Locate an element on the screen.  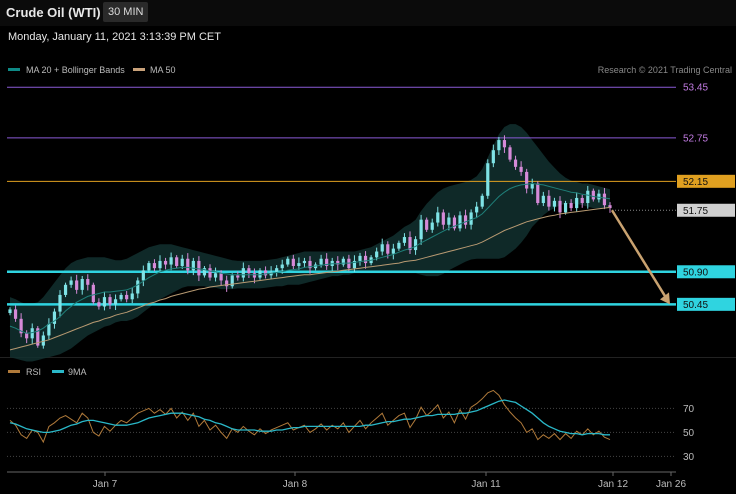
level-badge-51.75 is located at coordinates (706, 210).